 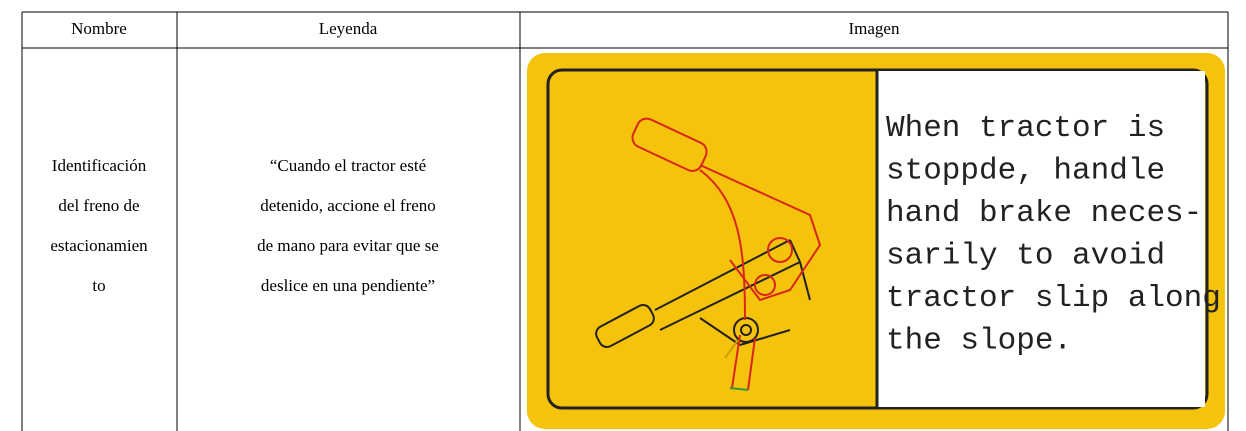 I want to click on sticker-text-line: tractor slip along, so click(x=1053, y=298).